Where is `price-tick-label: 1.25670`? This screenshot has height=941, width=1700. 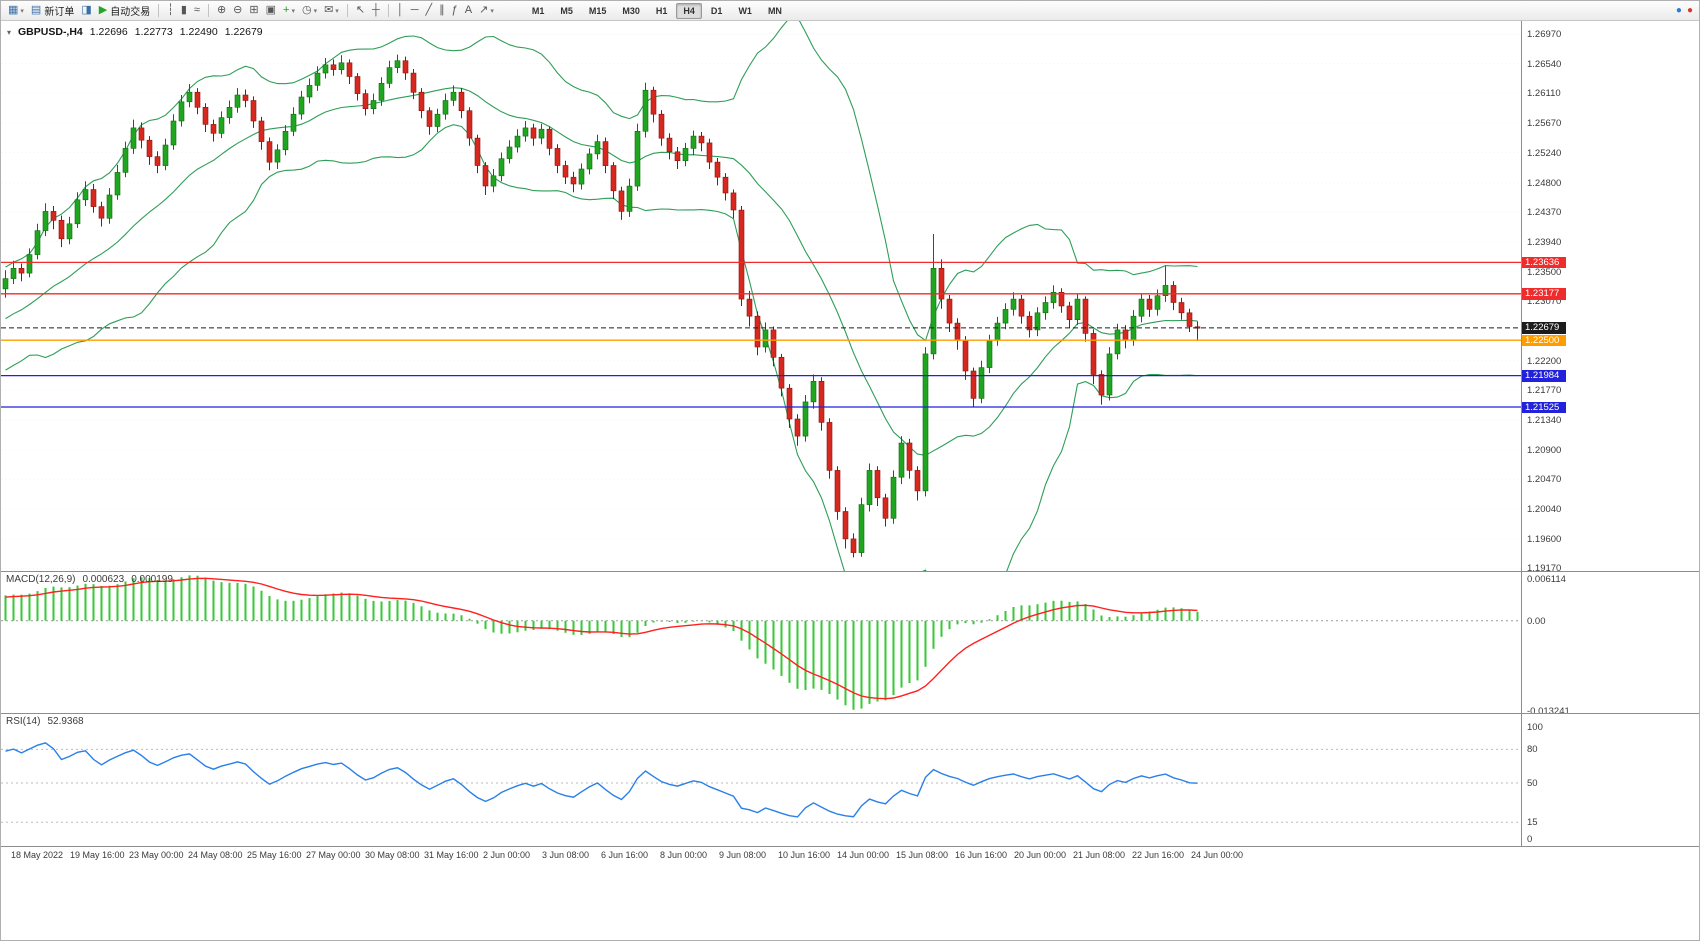 price-tick-label: 1.25670 is located at coordinates (1544, 124).